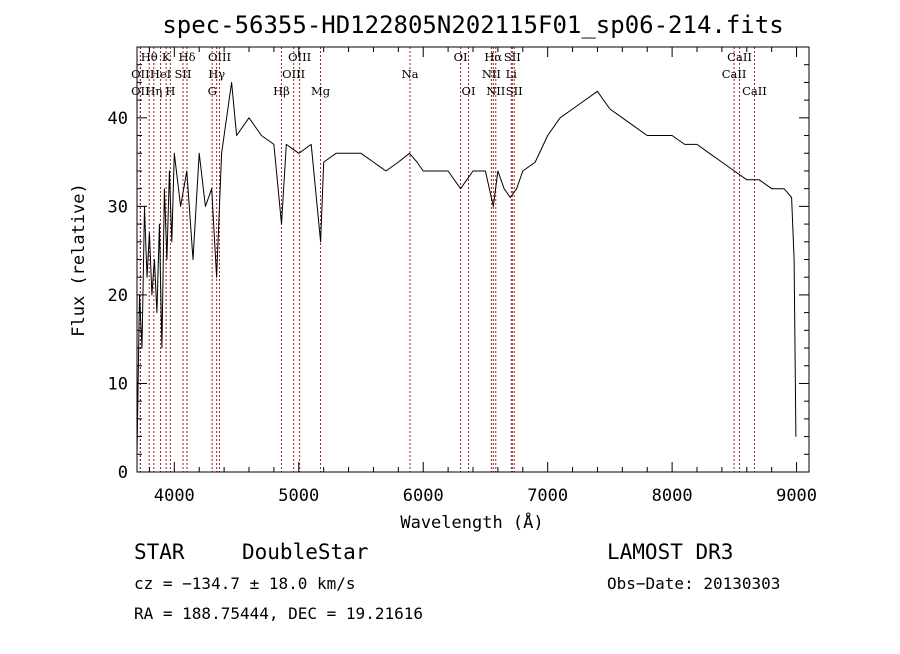 This screenshot has height=654, width=900. What do you see at coordinates (118, 384) in the screenshot?
I see `y-tick-label: 10` at bounding box center [118, 384].